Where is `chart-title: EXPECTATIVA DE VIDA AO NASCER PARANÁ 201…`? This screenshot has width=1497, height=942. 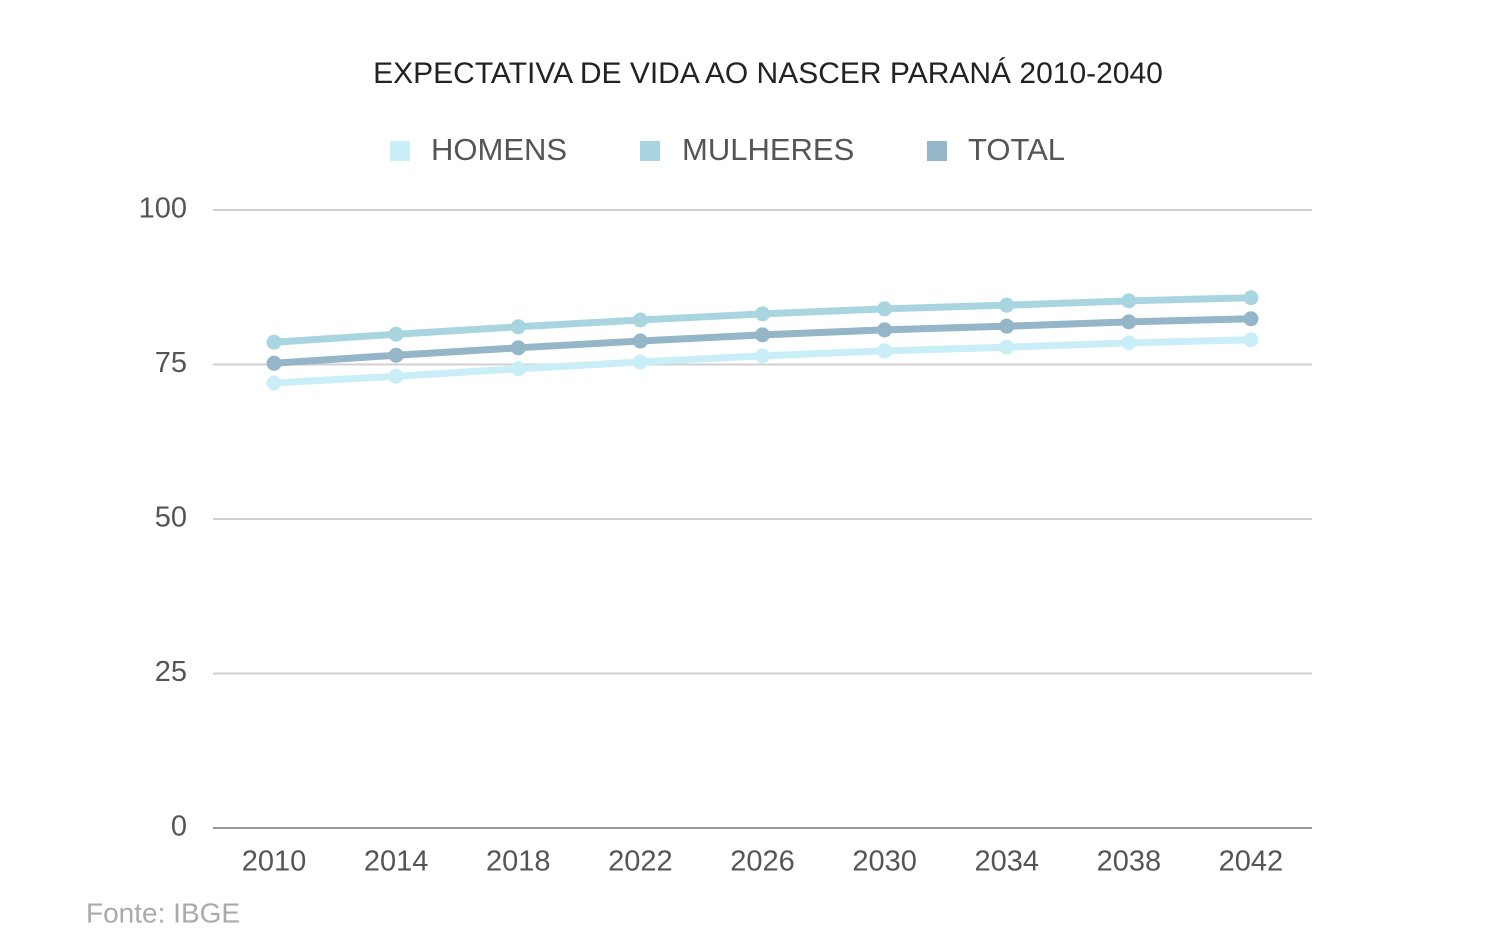
chart-title: EXPECTATIVA DE VIDA AO NASCER PARANÁ 201… is located at coordinates (768, 73).